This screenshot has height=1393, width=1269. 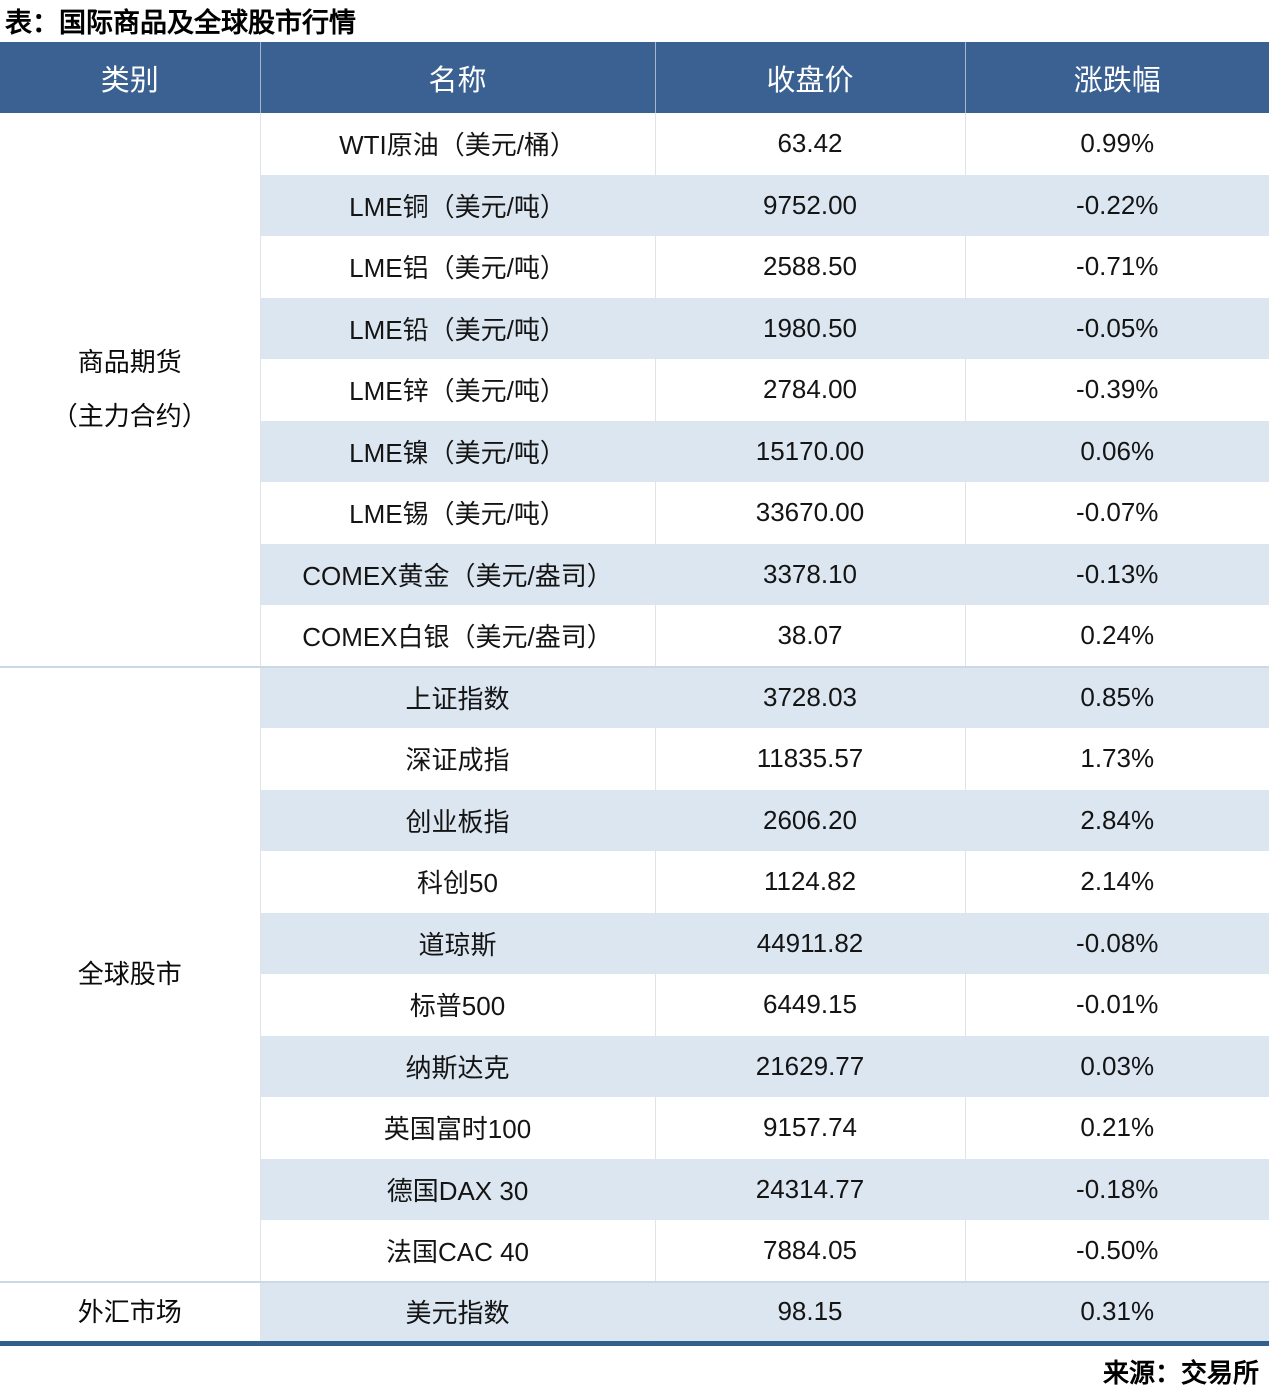 I want to click on name-cell: 纳斯达克, so click(x=457, y=1066).